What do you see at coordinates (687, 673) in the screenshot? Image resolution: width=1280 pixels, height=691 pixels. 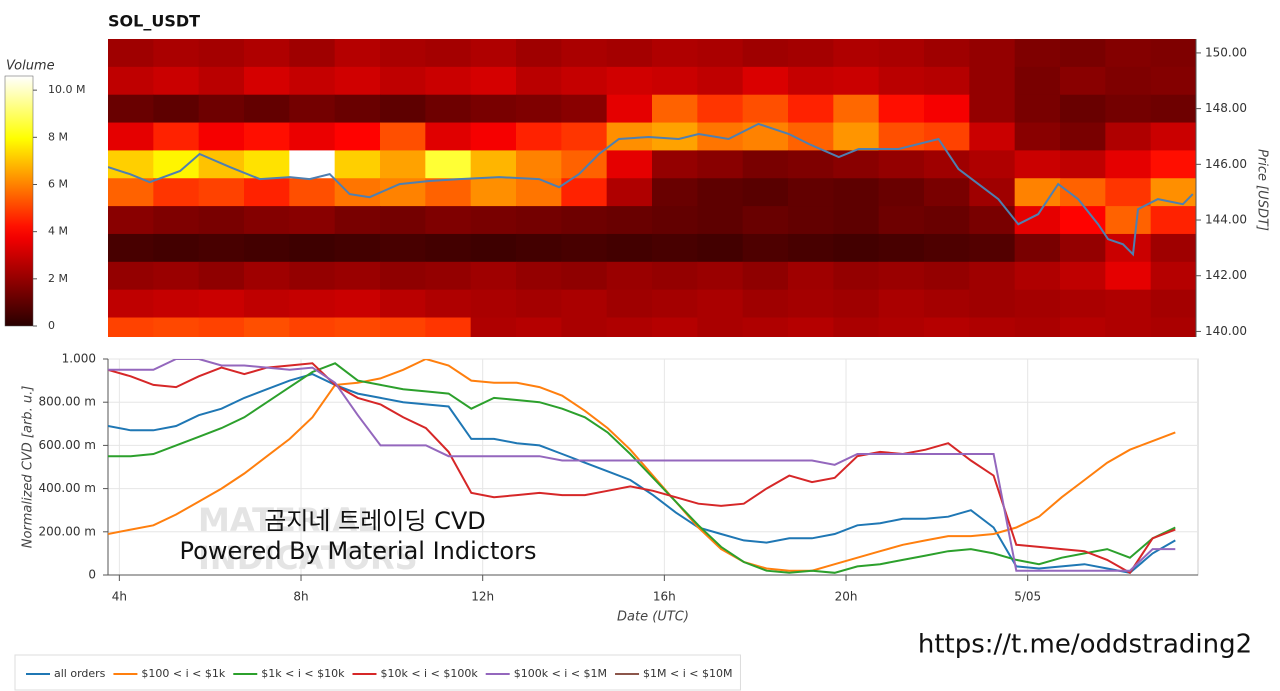 I see `legend-label: $1M < i < $10M` at bounding box center [687, 673].